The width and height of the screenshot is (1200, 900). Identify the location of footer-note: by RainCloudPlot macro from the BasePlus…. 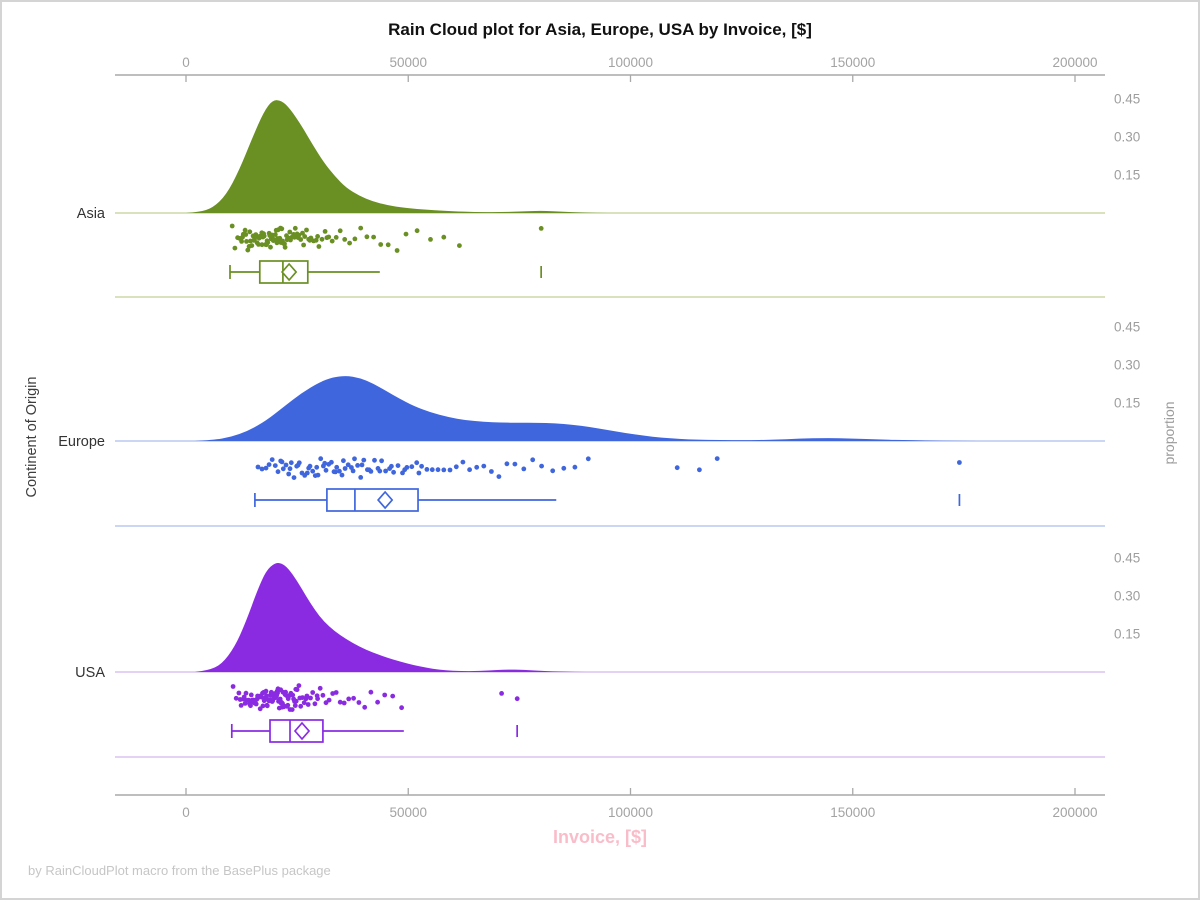
(179, 870).